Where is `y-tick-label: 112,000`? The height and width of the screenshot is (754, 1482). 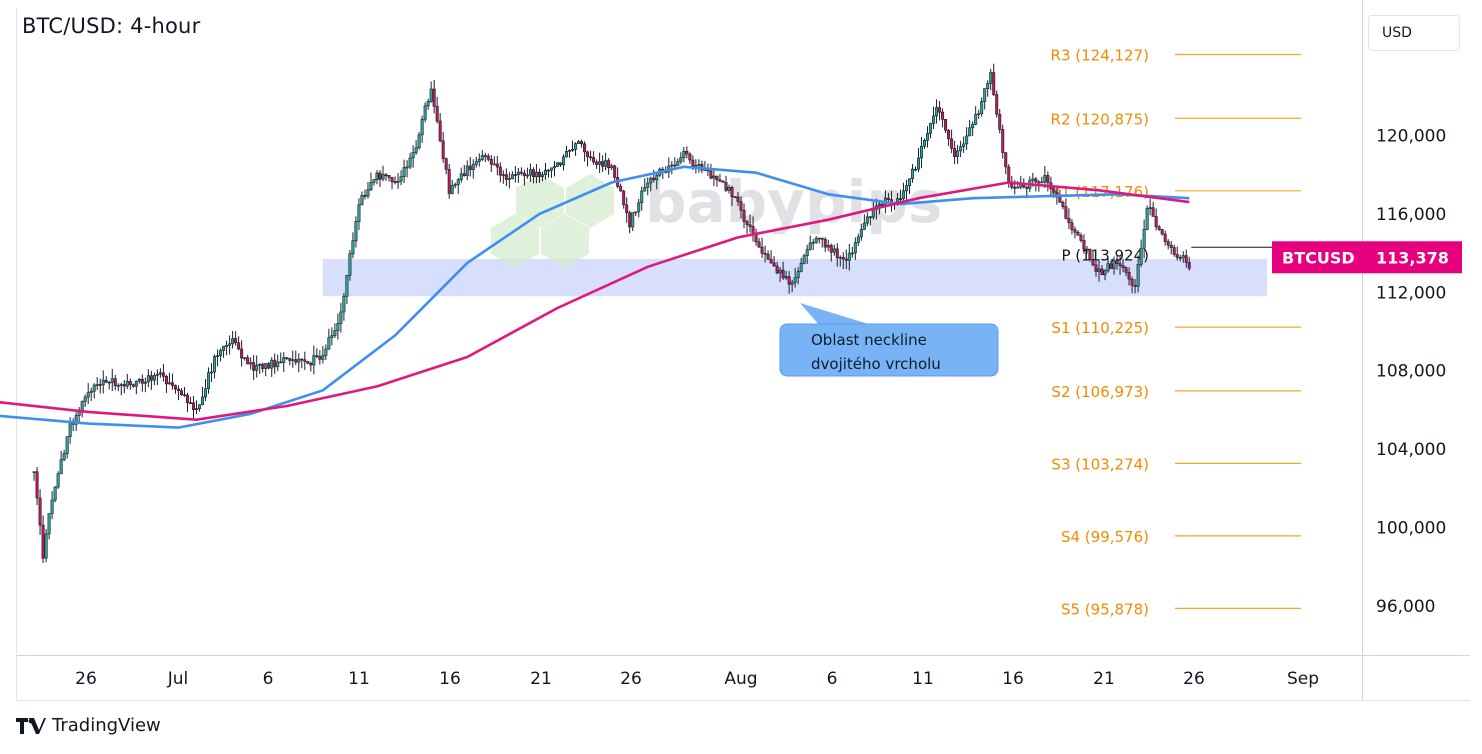 y-tick-label: 112,000 is located at coordinates (1411, 293).